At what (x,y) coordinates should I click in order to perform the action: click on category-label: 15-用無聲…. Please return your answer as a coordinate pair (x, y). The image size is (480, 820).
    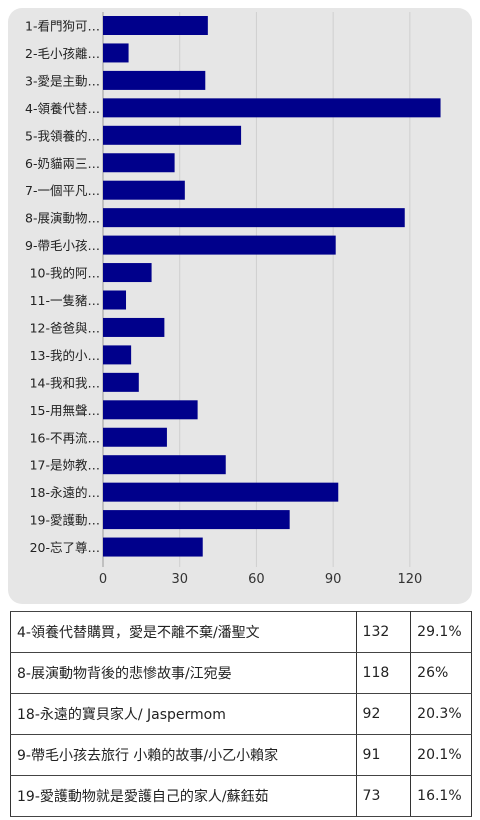
    Looking at the image, I should click on (65, 410).